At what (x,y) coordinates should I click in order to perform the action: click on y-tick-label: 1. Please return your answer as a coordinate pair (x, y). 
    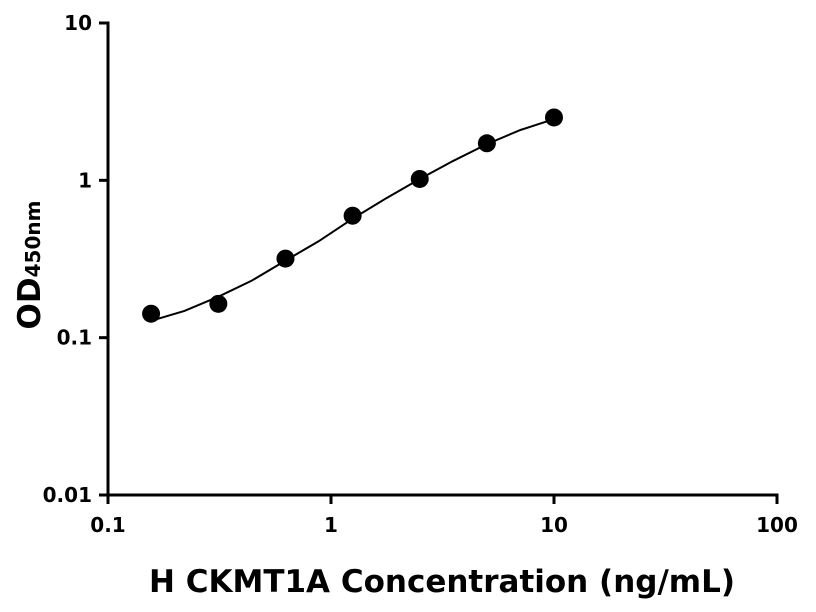
    Looking at the image, I should click on (85, 180).